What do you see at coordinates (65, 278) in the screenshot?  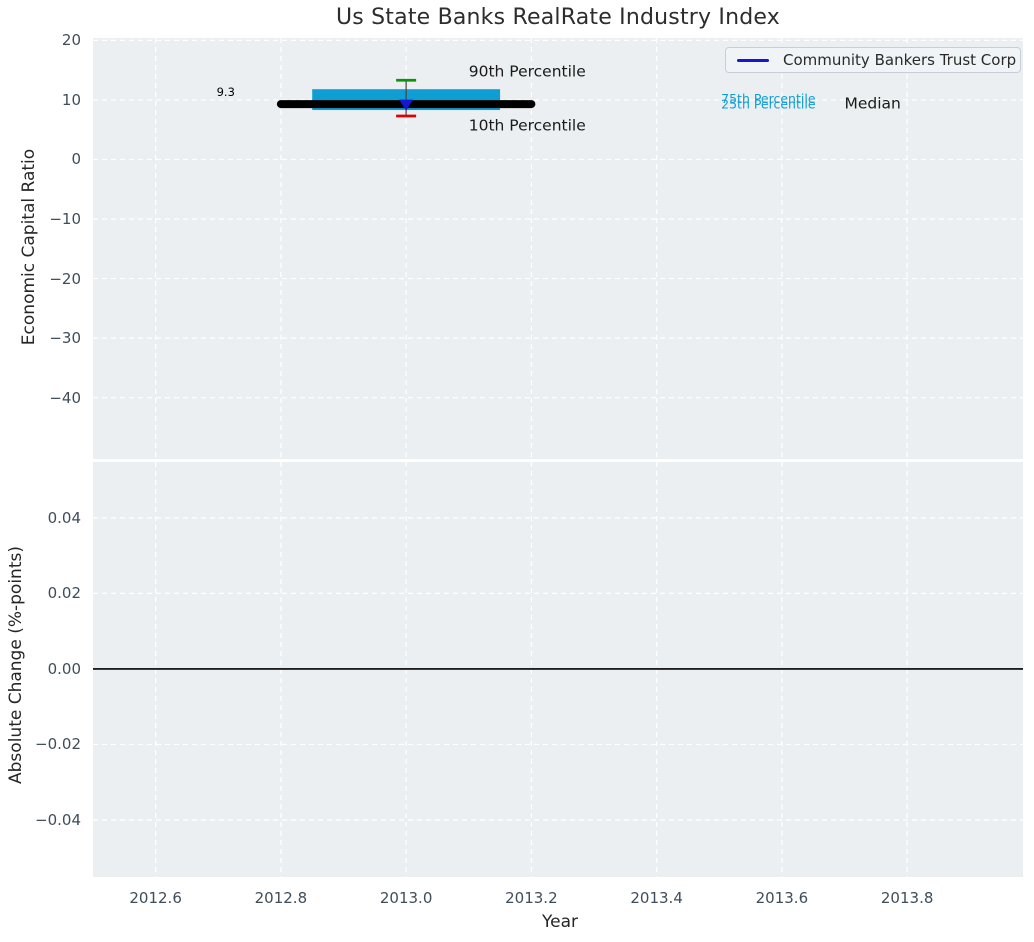 I see `y-tick-label: −20` at bounding box center [65, 278].